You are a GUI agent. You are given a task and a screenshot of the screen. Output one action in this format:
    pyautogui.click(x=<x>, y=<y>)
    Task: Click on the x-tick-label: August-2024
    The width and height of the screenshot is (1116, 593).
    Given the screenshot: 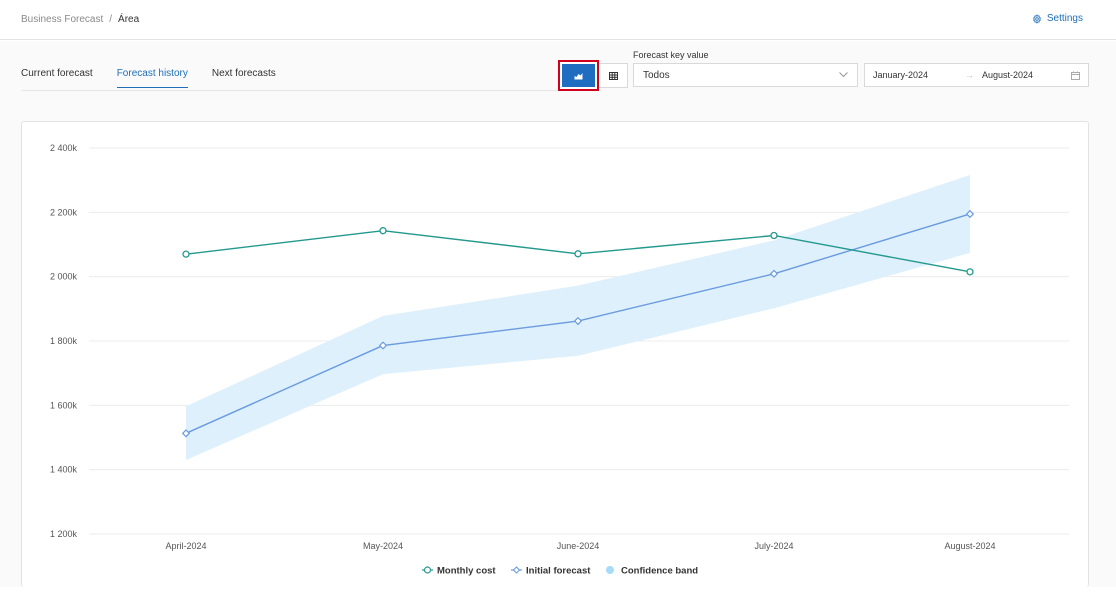 What is the action you would take?
    pyautogui.click(x=969, y=546)
    